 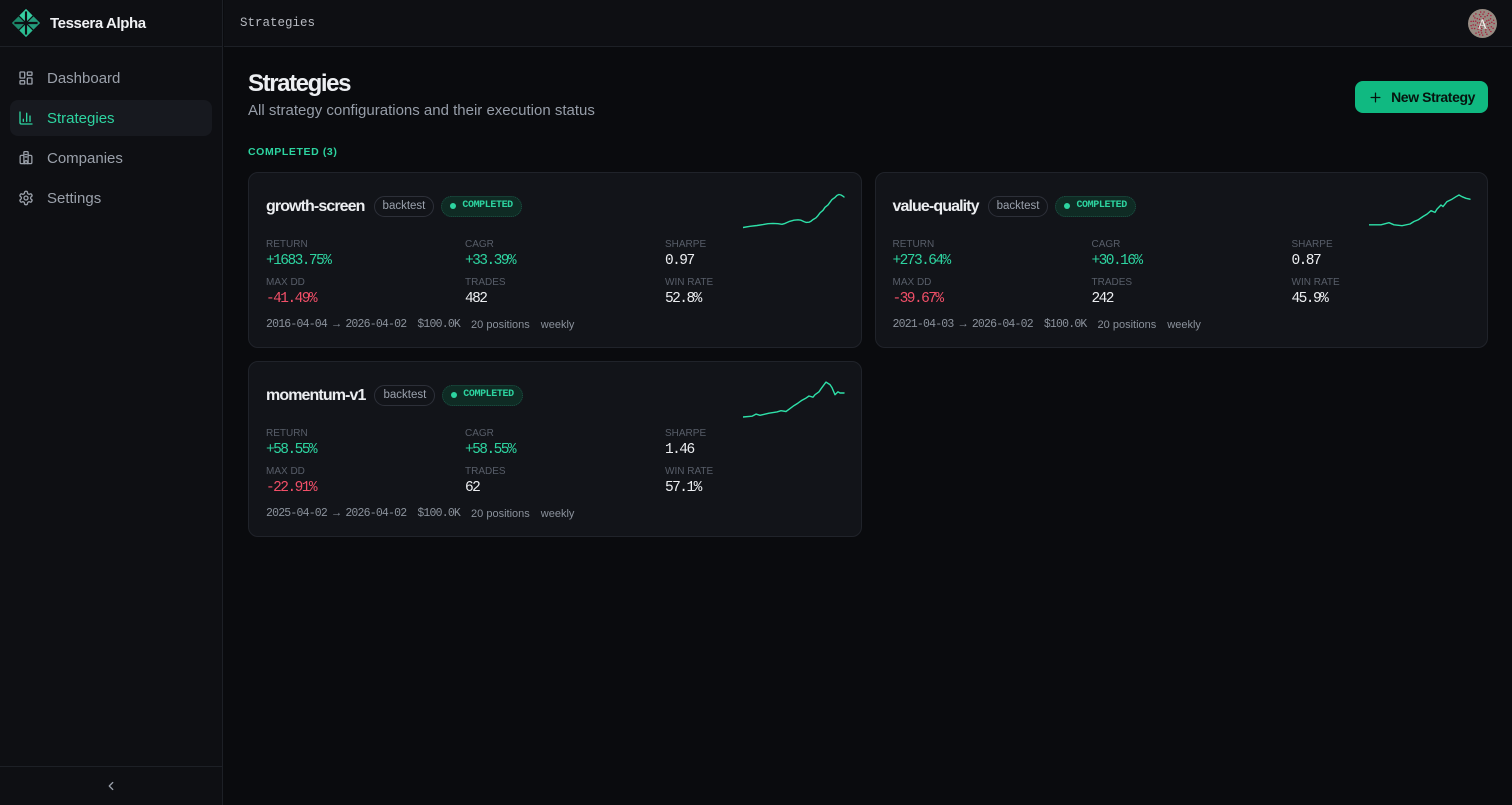 What do you see at coordinates (1483, 23) in the screenshot?
I see `svg-text: A` at bounding box center [1483, 23].